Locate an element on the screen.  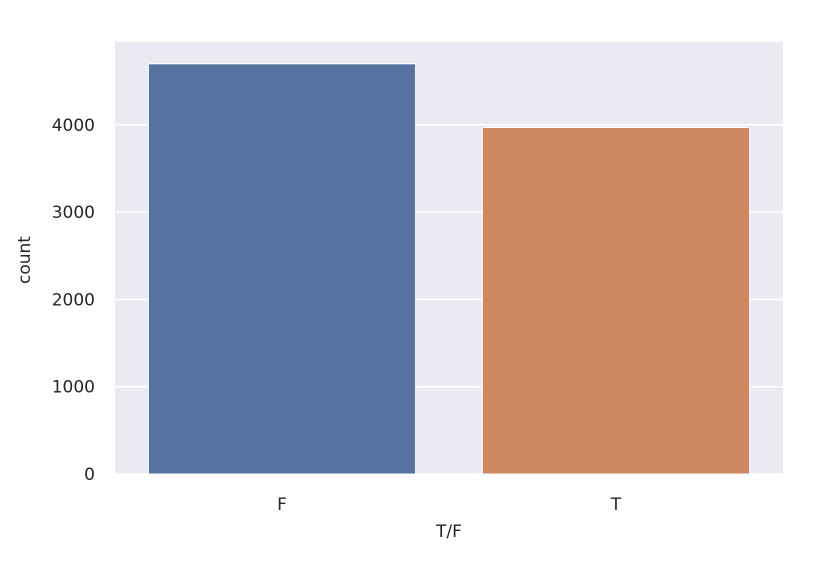
y-tick-label: 2000 is located at coordinates (73, 300).